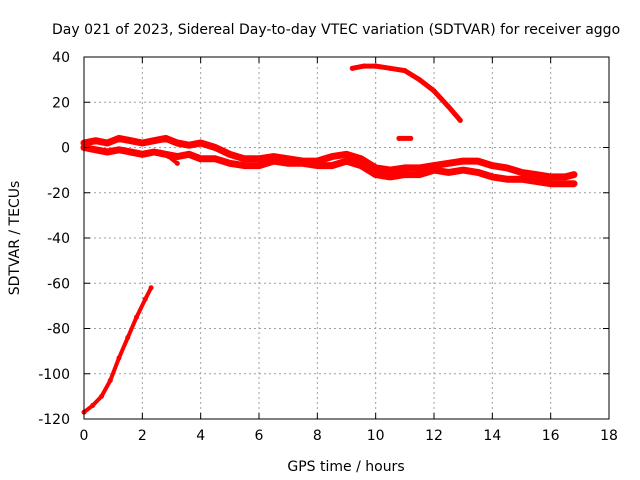  Describe the element at coordinates (376, 436) in the screenshot. I see `x-tick-label: 10` at that location.